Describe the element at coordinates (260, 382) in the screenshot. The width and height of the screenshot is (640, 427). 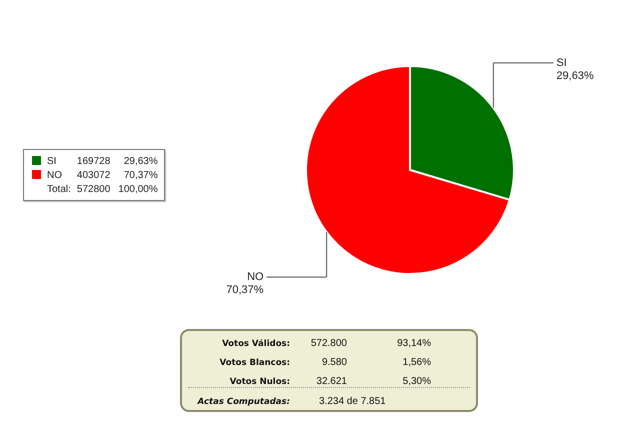
I see `text: Votos Nulos:` at that location.